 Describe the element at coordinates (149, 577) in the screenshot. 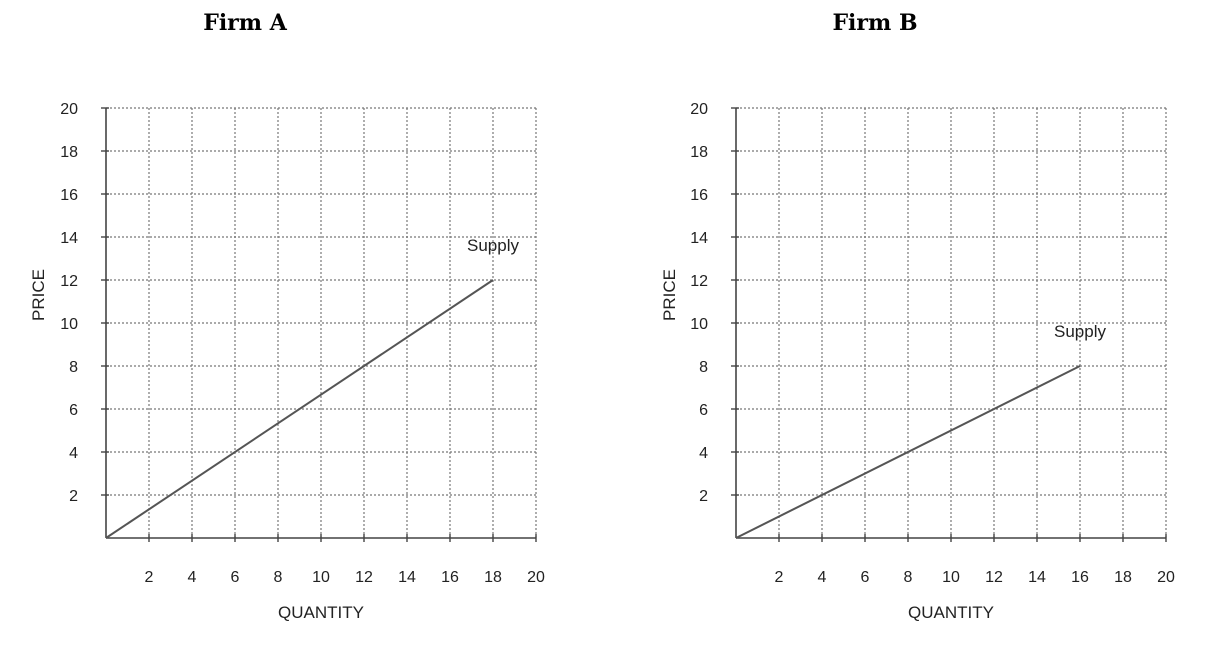

I see `x-tick-label-a: 2` at that location.